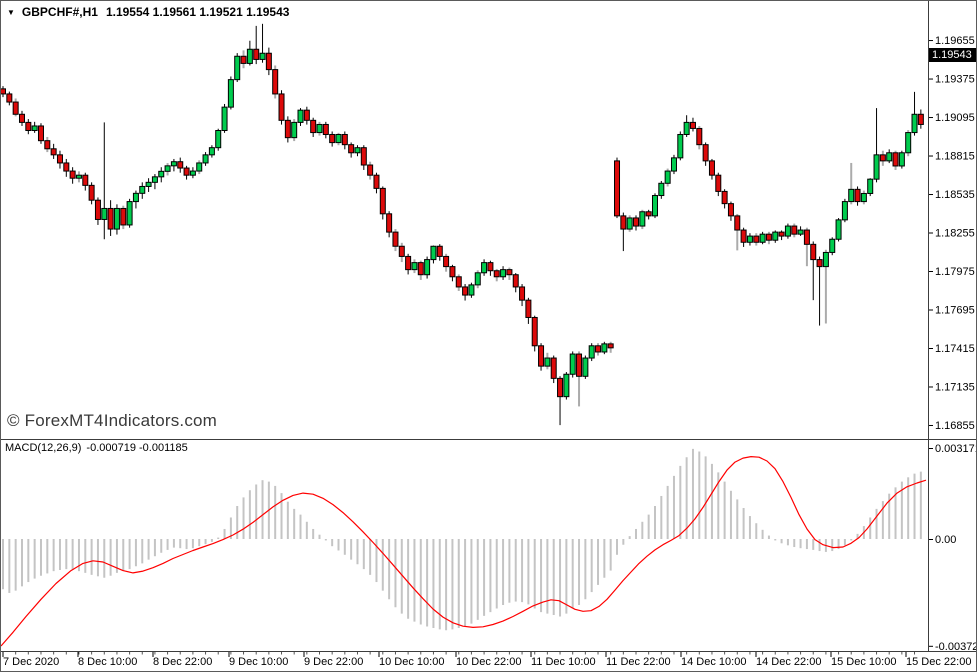 The image size is (977, 672). Describe the element at coordinates (137, 448) in the screenshot. I see `macd-label-values: -0.000719 -0.001185` at that location.